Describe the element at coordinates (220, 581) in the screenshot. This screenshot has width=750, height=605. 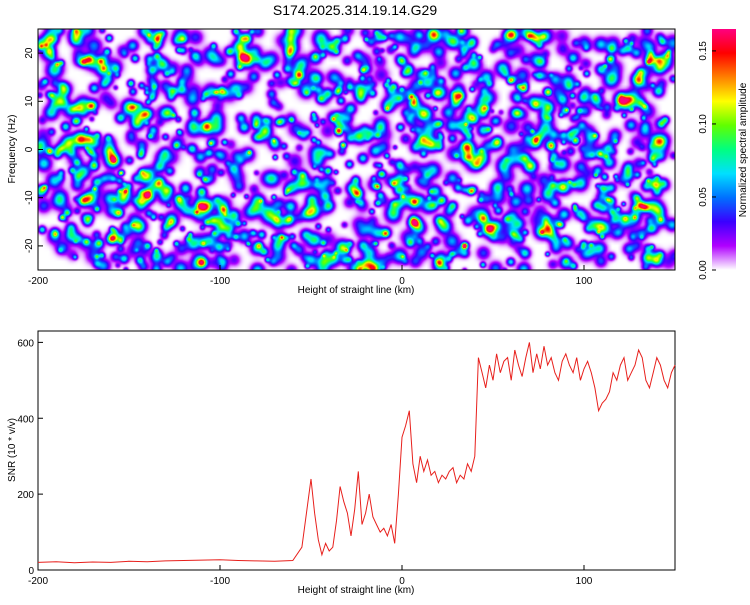
I see `snr-x-tick-label: -100` at that location.